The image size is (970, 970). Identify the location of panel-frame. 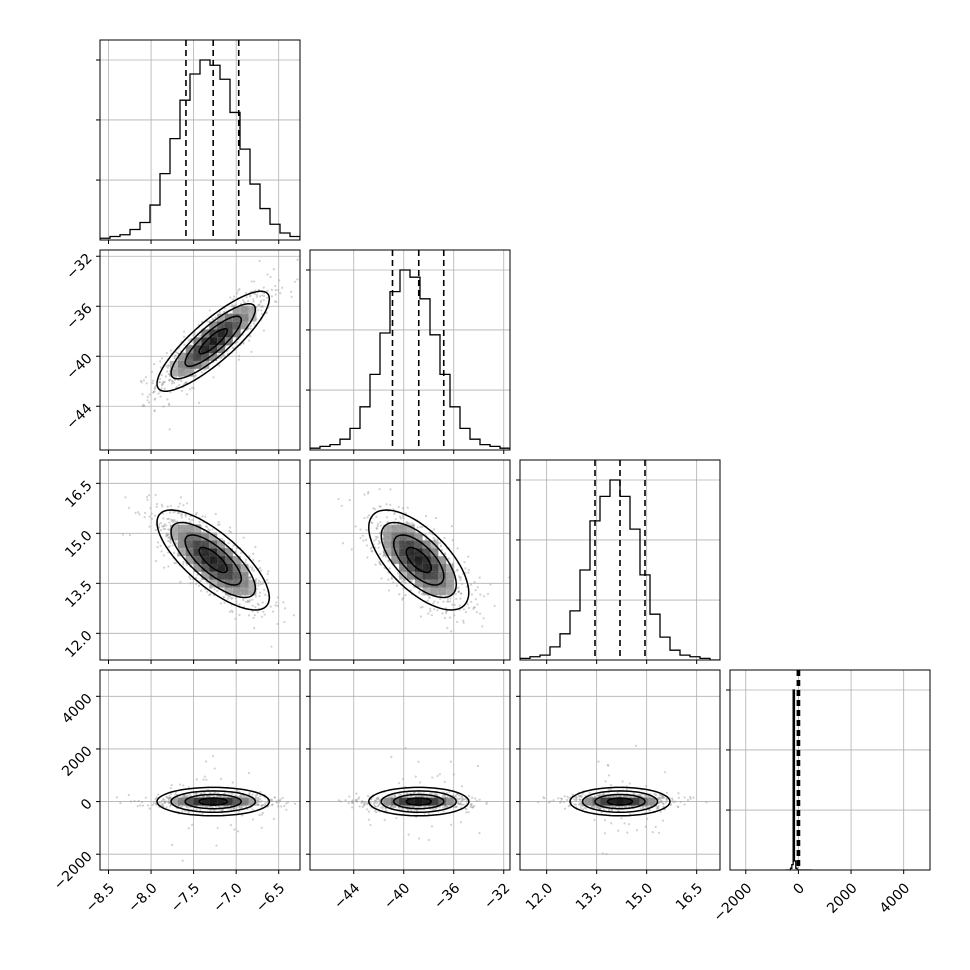
(410, 350).